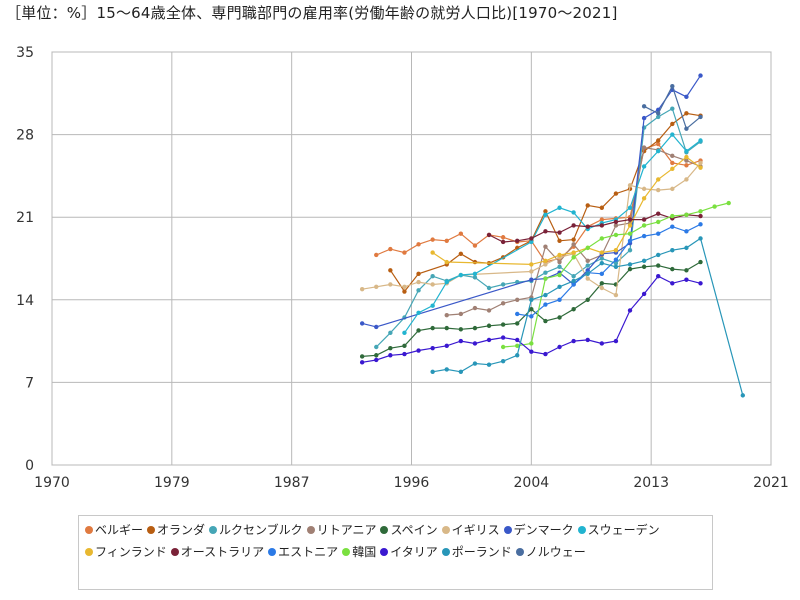 The image size is (800, 600). Describe the element at coordinates (555, 552) in the screenshot. I see `legend-label: ノルウェー` at that location.